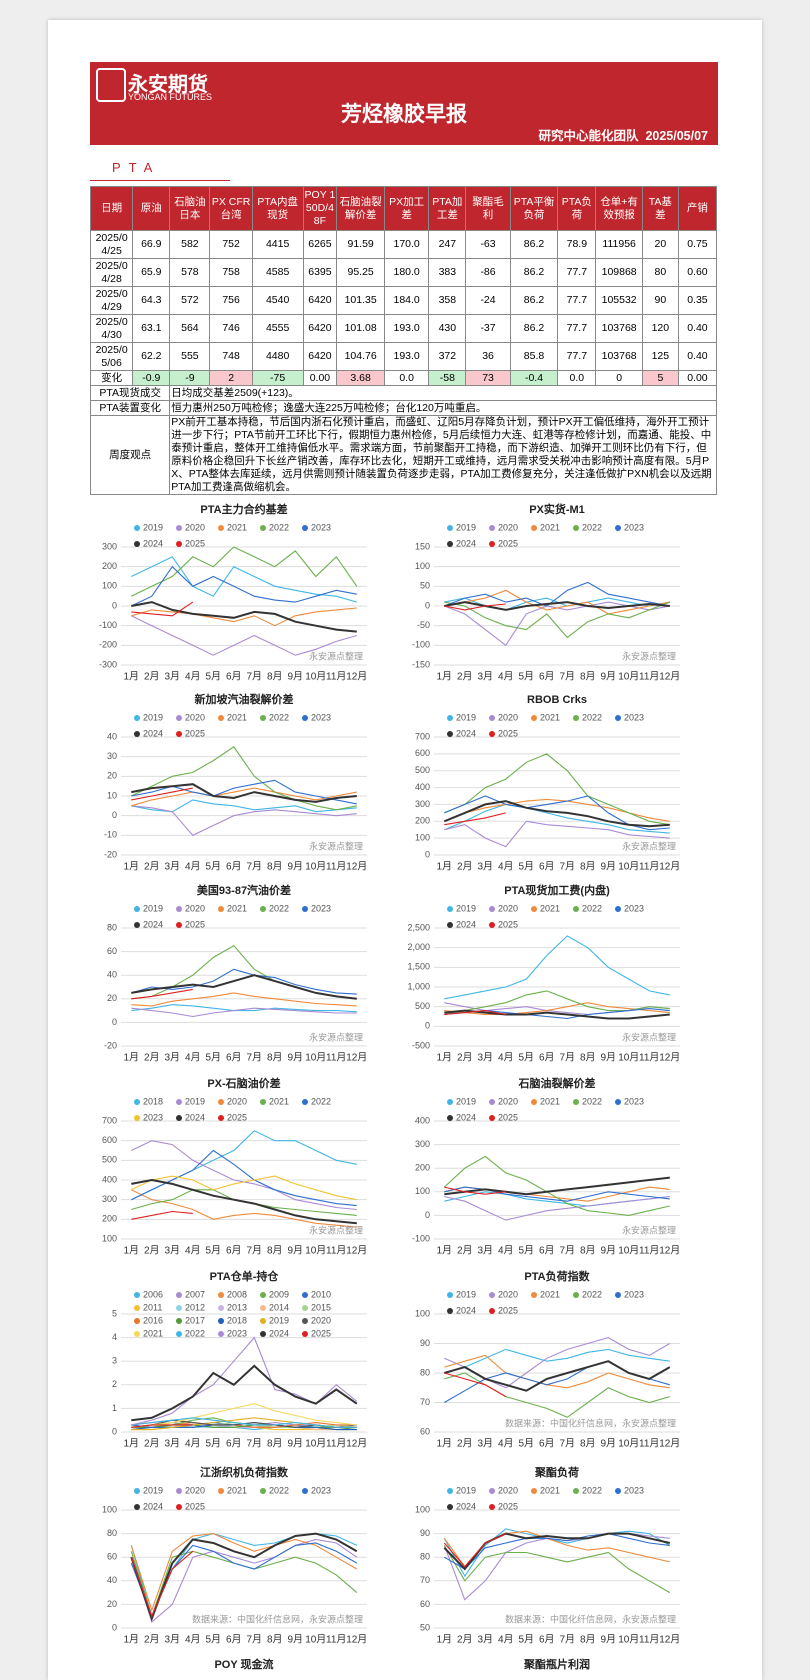 The width and height of the screenshot is (810, 1680). What do you see at coordinates (488, 328) in the screenshot?
I see `table-cell: -37` at bounding box center [488, 328].